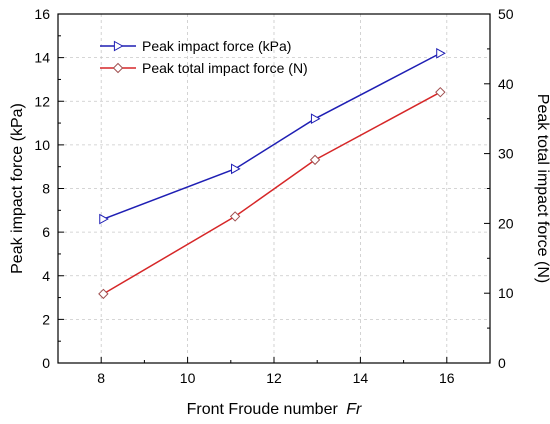 The width and height of the screenshot is (550, 424). I want to click on y-left-tick-label: 10, so click(42, 145).